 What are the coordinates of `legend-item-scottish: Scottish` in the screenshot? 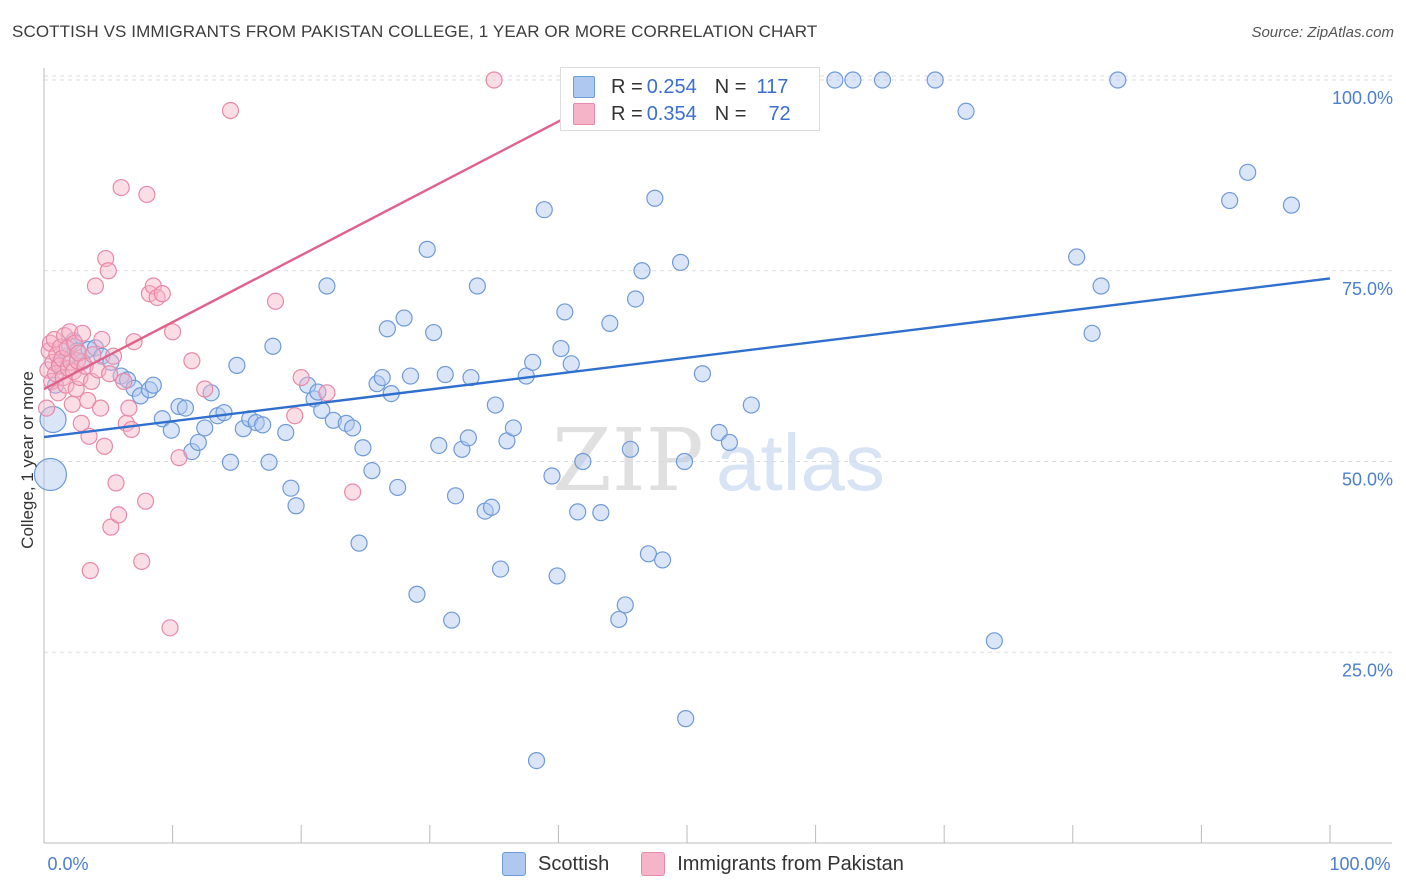 It's located at (555, 864).